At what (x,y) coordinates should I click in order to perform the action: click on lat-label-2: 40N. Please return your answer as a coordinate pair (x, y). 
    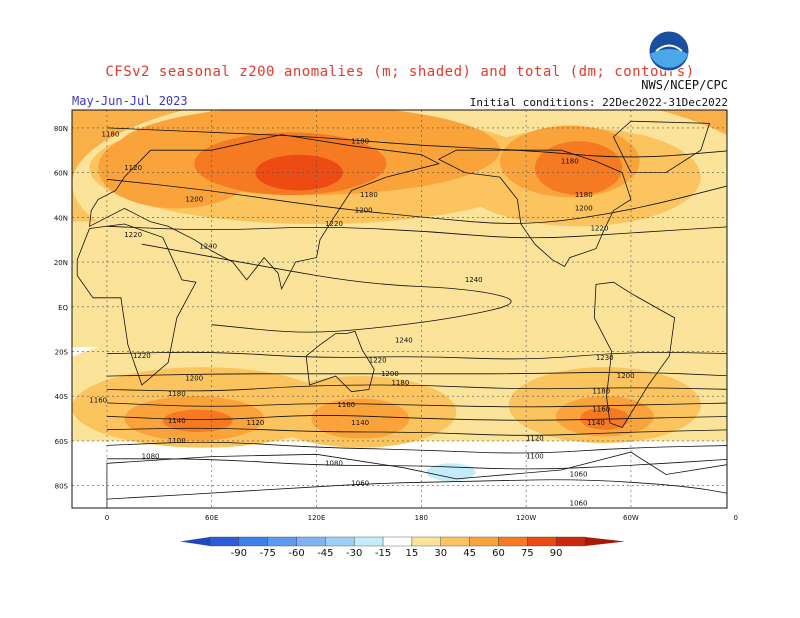
    Looking at the image, I should click on (61, 218).